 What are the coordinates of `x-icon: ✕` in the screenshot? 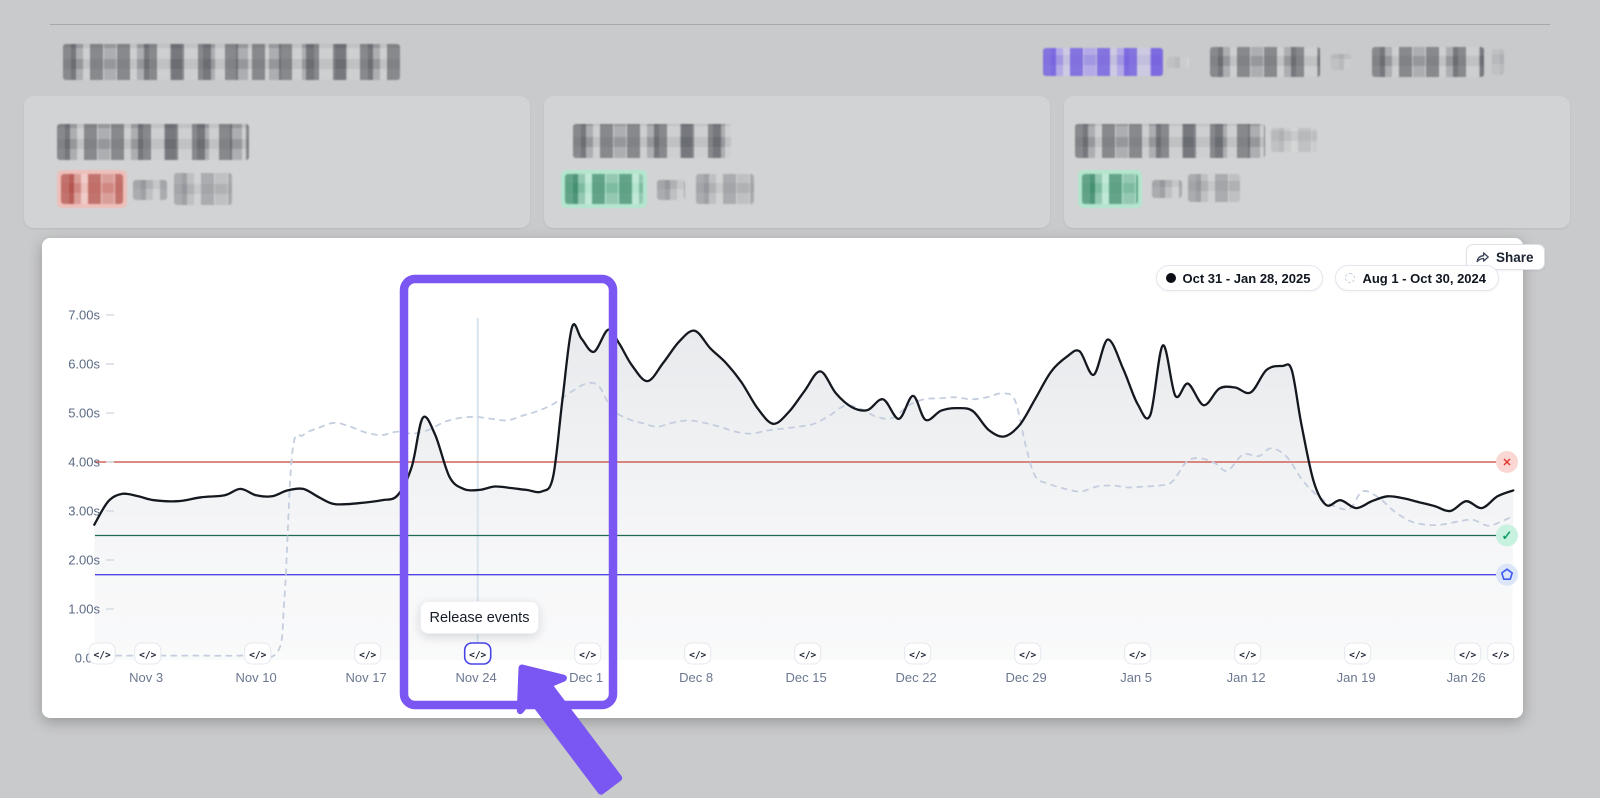 It's located at (1506, 463).